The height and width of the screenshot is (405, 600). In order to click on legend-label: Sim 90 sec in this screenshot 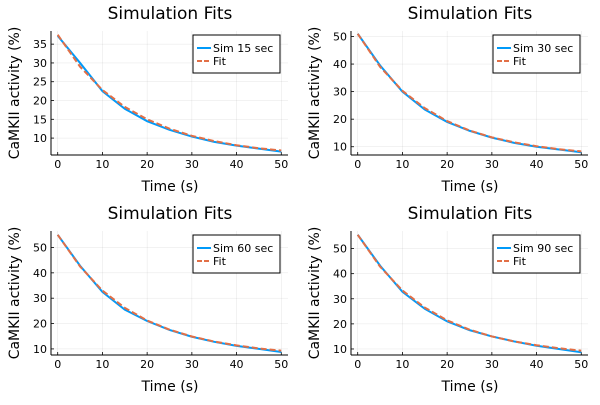, I will do `click(543, 248)`.